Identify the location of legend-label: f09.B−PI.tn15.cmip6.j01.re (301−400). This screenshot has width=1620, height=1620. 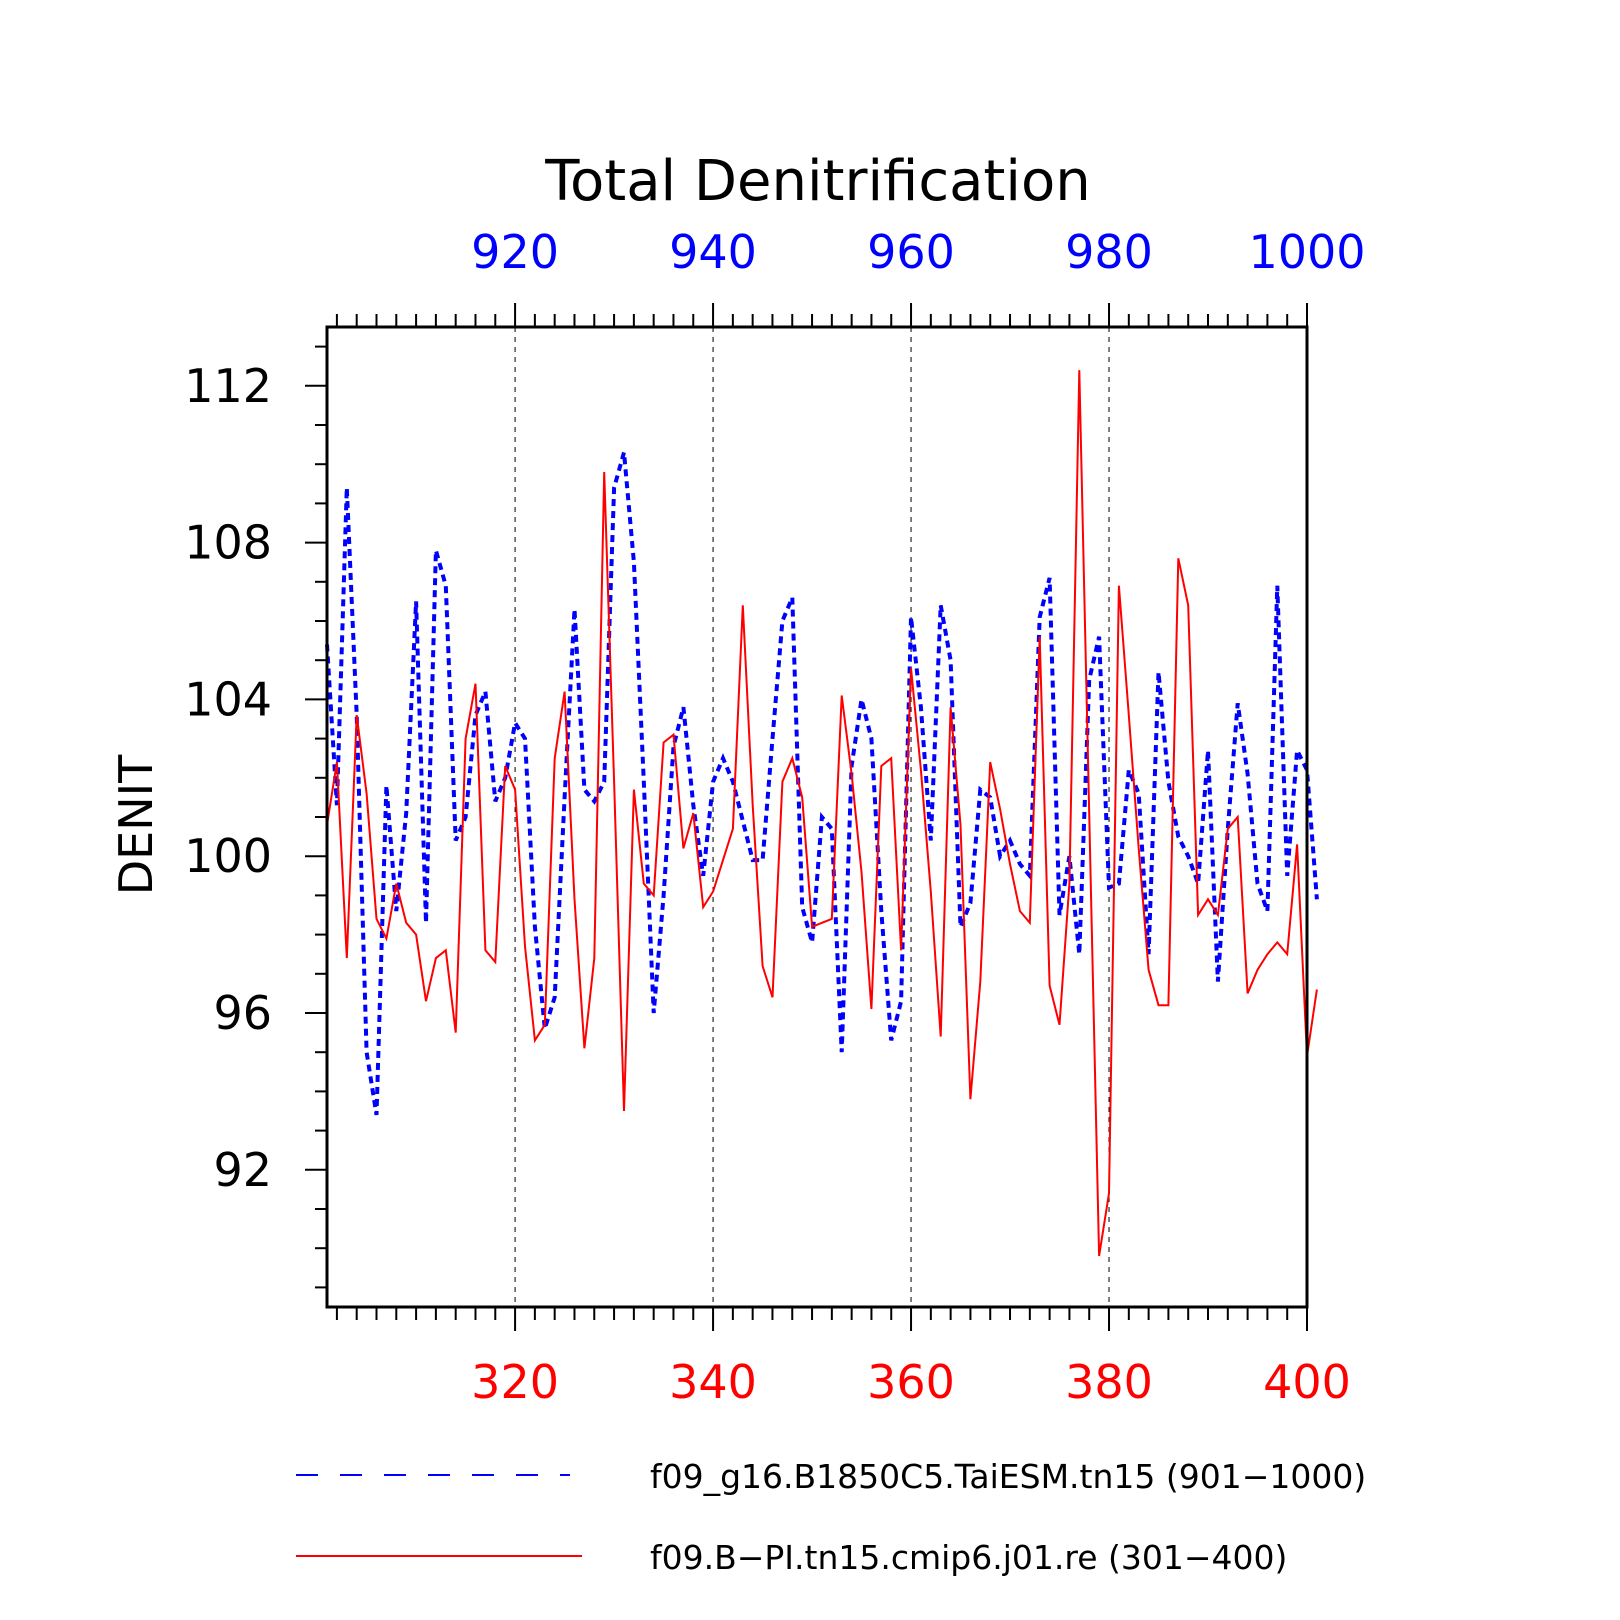
(968, 1557).